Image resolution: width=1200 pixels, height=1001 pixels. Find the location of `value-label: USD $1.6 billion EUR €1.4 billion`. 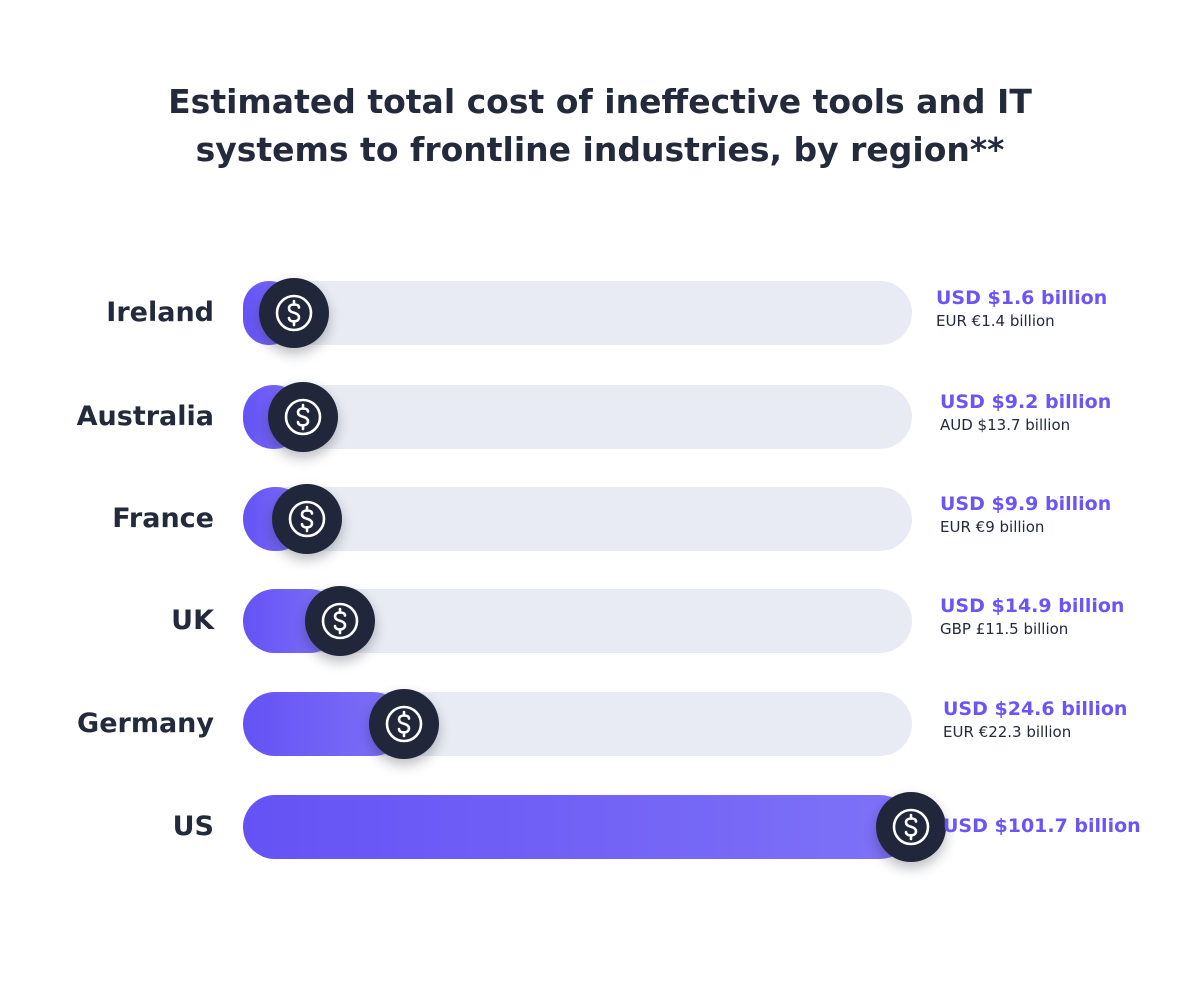

value-label: USD $1.6 billion EUR €1.4 billion is located at coordinates (1021, 308).